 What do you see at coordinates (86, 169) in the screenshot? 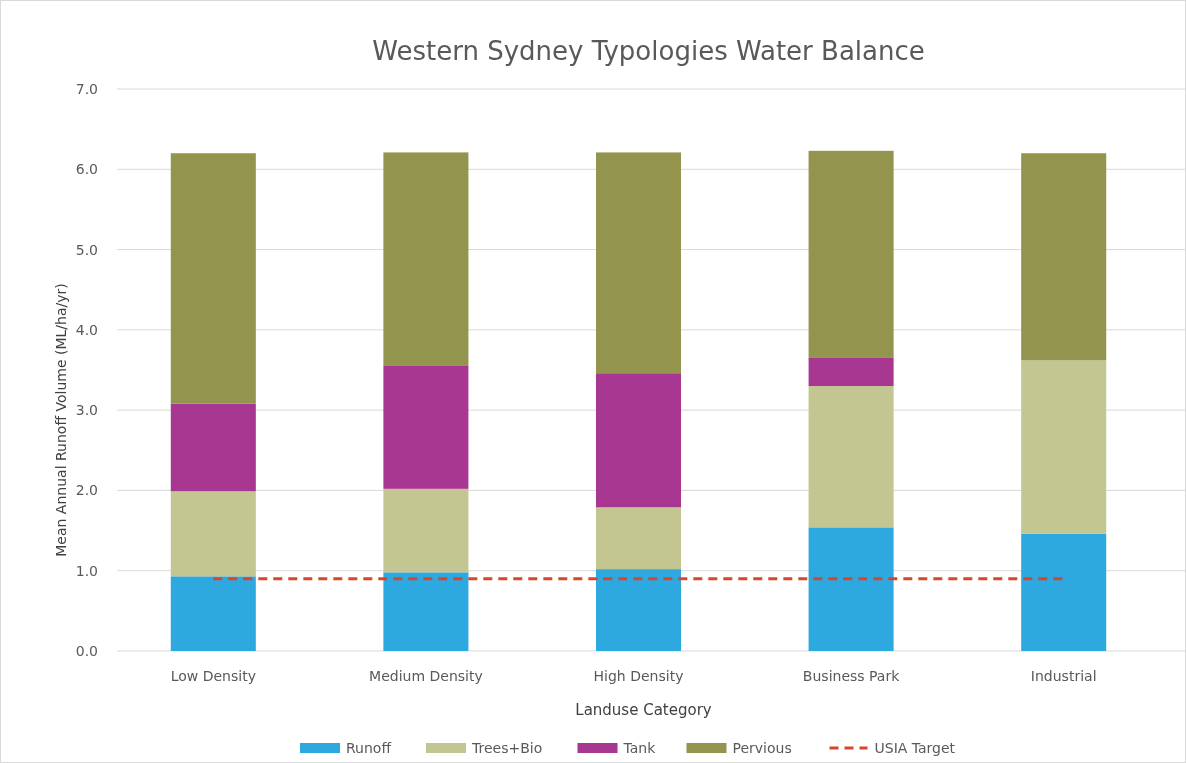
I see `y-tick-label: 6.0` at bounding box center [86, 169].